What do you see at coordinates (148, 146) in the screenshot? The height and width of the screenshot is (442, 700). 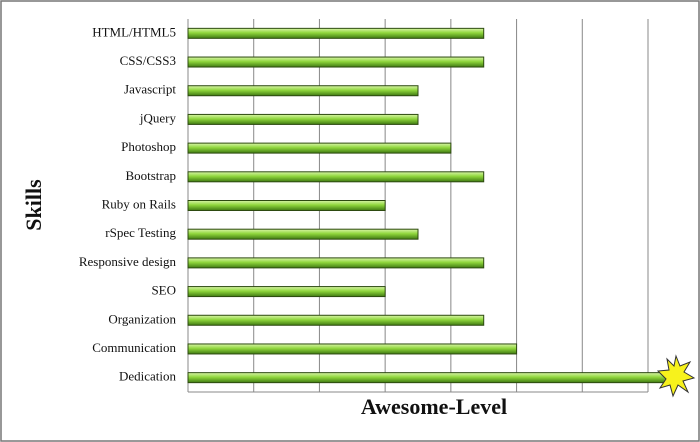 I see `y-tick-label: Photoshop` at bounding box center [148, 146].